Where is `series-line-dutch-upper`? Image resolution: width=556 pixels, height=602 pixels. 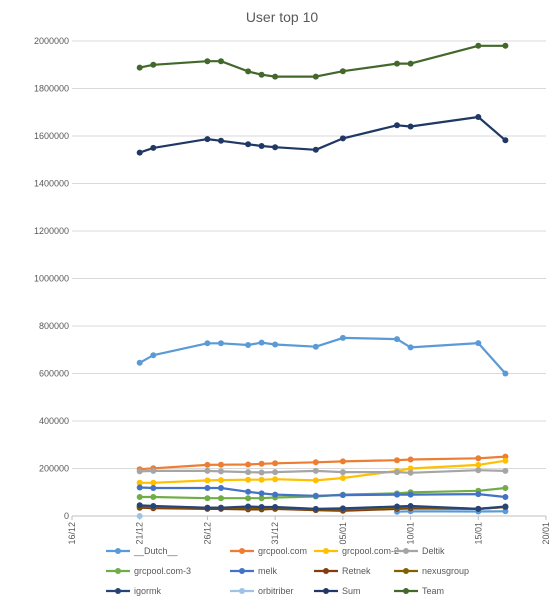
series-line-dutch-upper is located at coordinates (323, 355).